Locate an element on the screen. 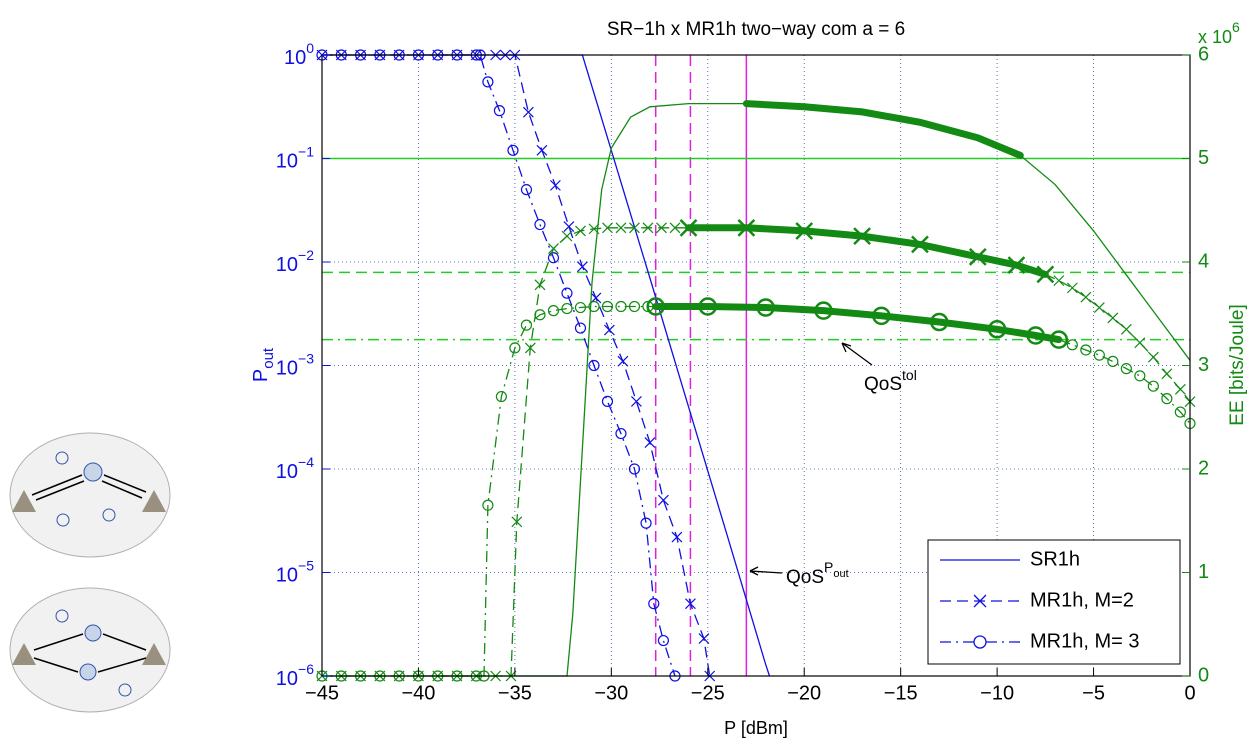 Image resolution: width=1252 pixels, height=747 pixels. y2-tick-label: 3 is located at coordinates (1203, 365).